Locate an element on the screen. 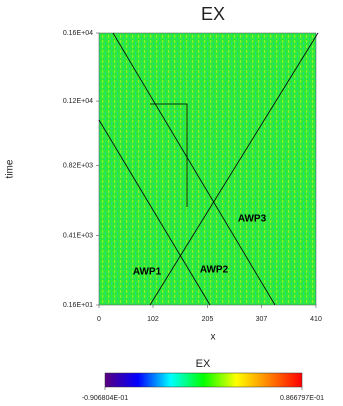 The width and height of the screenshot is (343, 406). colorbar is located at coordinates (203, 380).